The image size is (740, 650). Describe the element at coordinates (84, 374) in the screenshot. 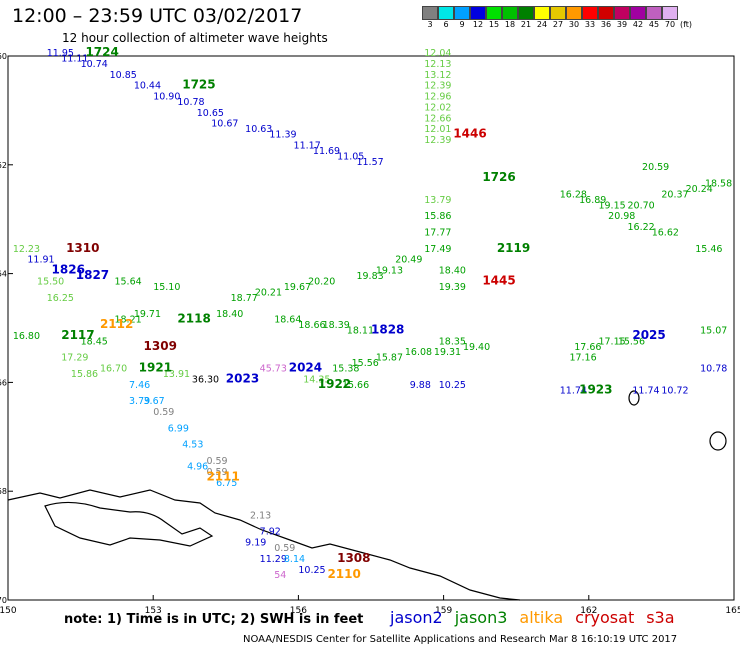

I see `swh-value: 15.86` at that location.